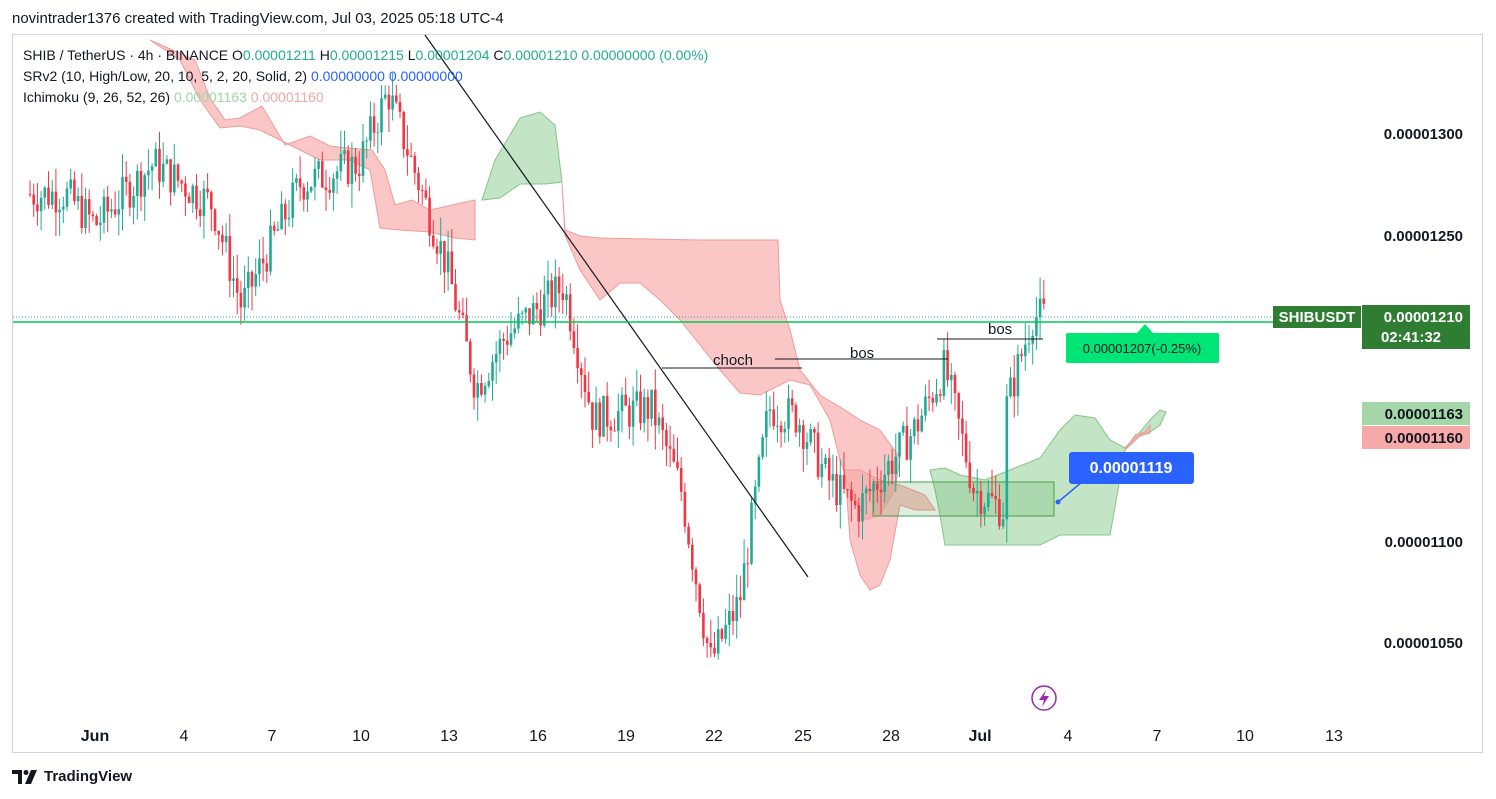 Image resolution: width=1496 pixels, height=799 pixels. I want to click on demand-zone-box, so click(963, 499).